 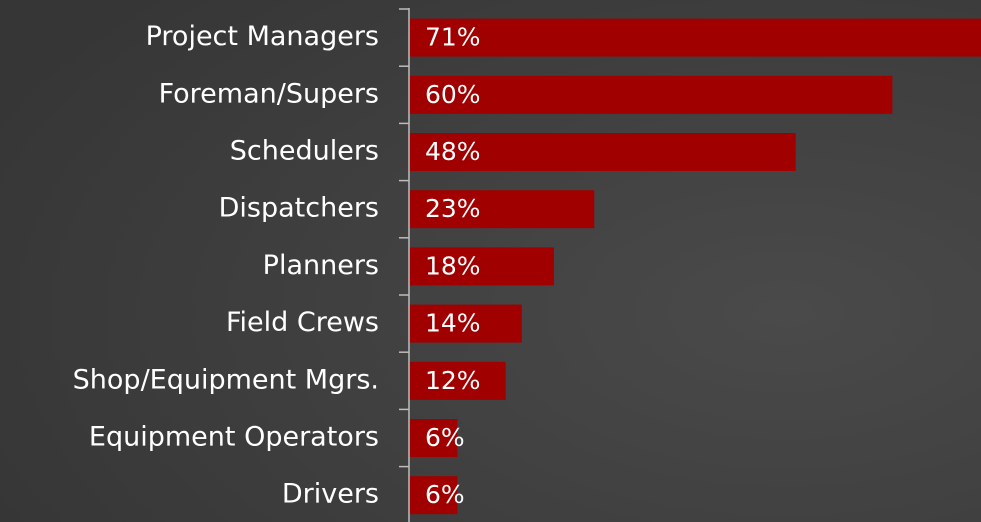 I want to click on category-label: Shop/Equipment Mgrs., so click(x=226, y=379).